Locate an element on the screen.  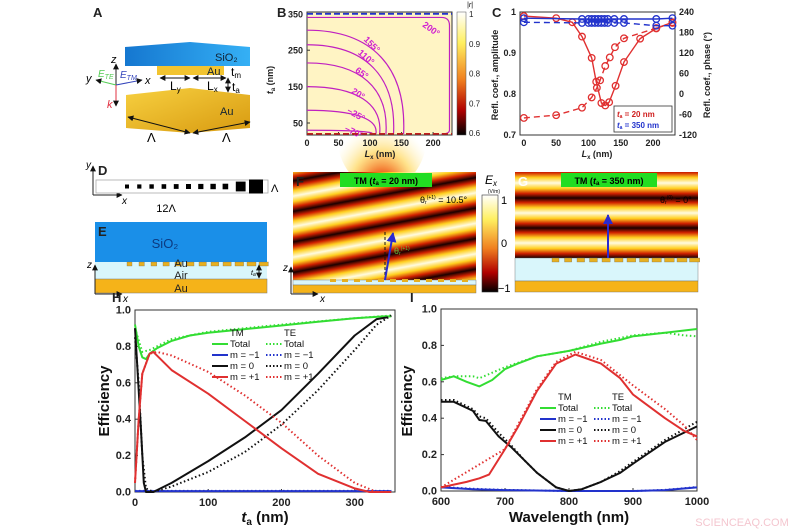
y-tick-label: 150 is located at coordinates (295, 87).